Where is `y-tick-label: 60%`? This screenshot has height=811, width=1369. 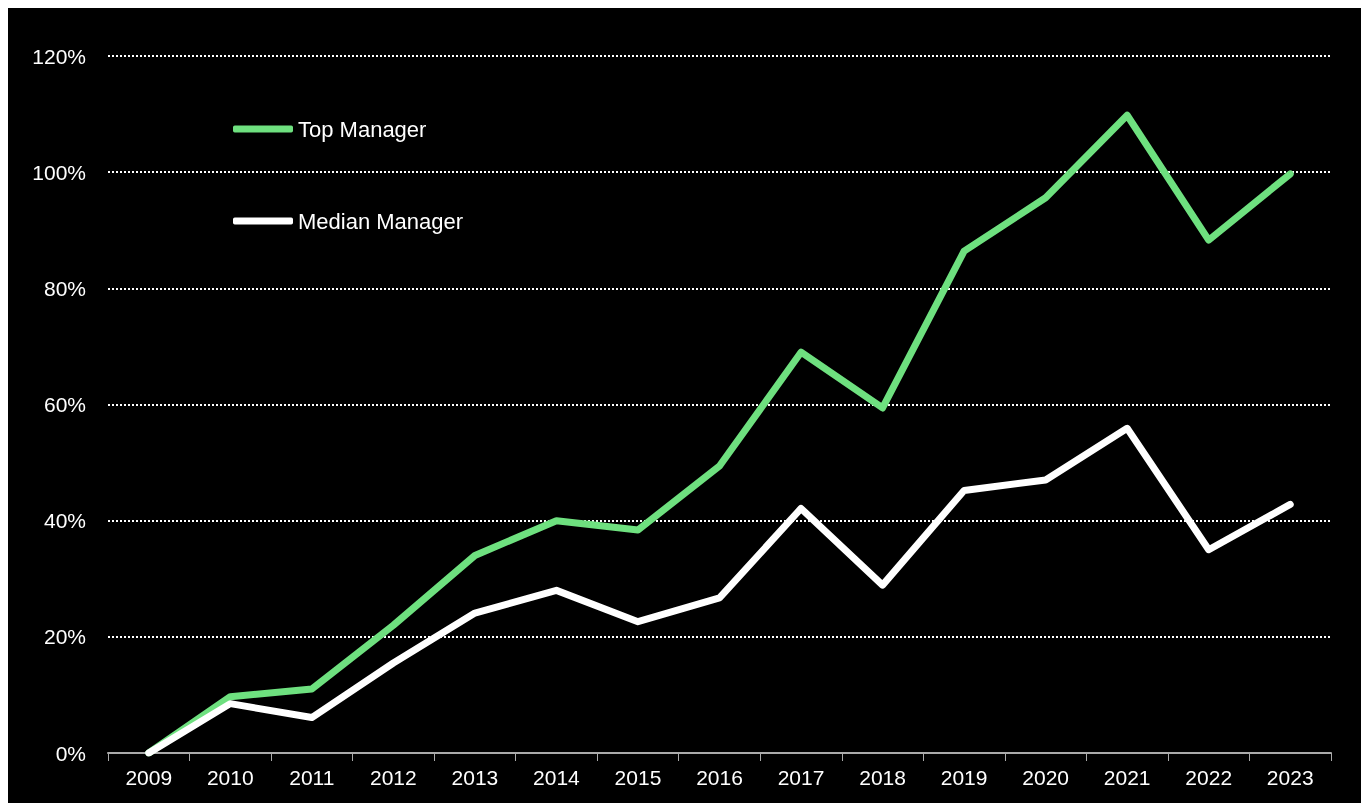
y-tick-label: 60% is located at coordinates (64, 404).